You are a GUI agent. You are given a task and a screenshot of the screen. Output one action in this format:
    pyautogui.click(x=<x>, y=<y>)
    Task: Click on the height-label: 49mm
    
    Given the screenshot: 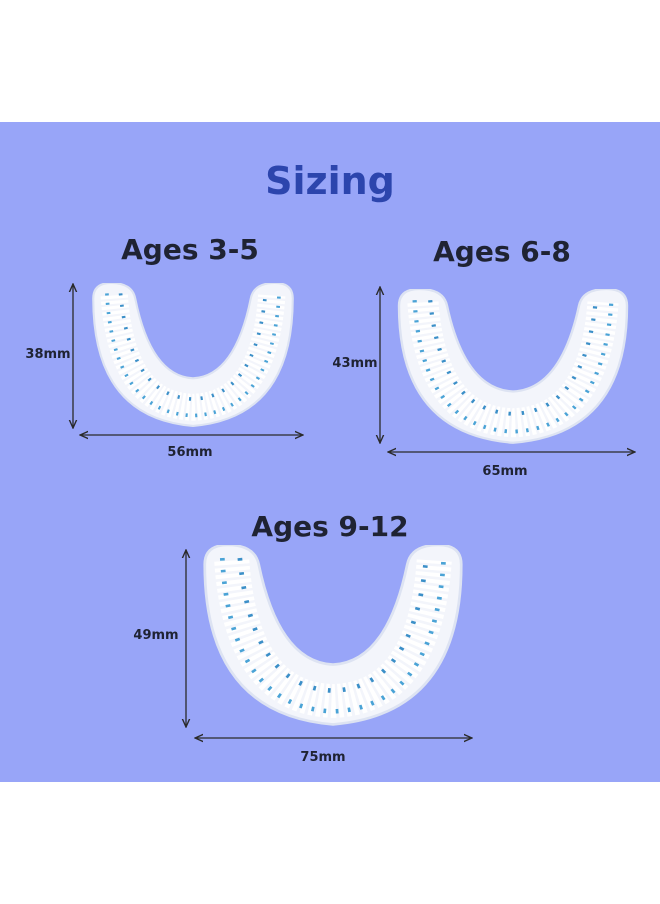 What is the action you would take?
    pyautogui.click(x=155, y=635)
    